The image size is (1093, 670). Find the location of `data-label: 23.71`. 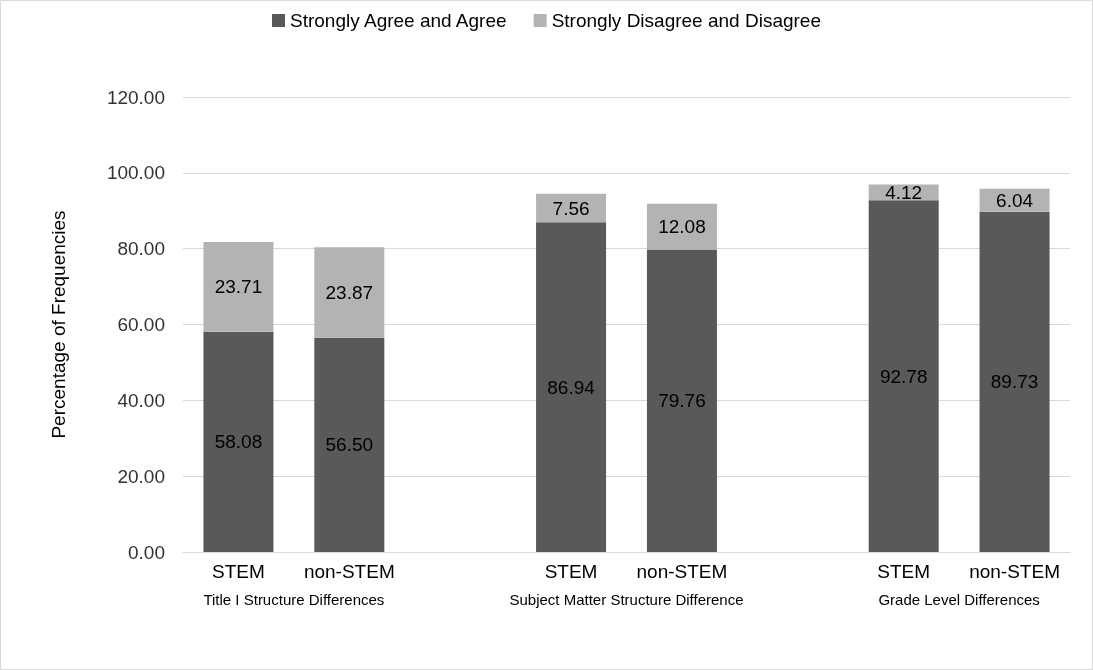

data-label: 23.71 is located at coordinates (238, 287).